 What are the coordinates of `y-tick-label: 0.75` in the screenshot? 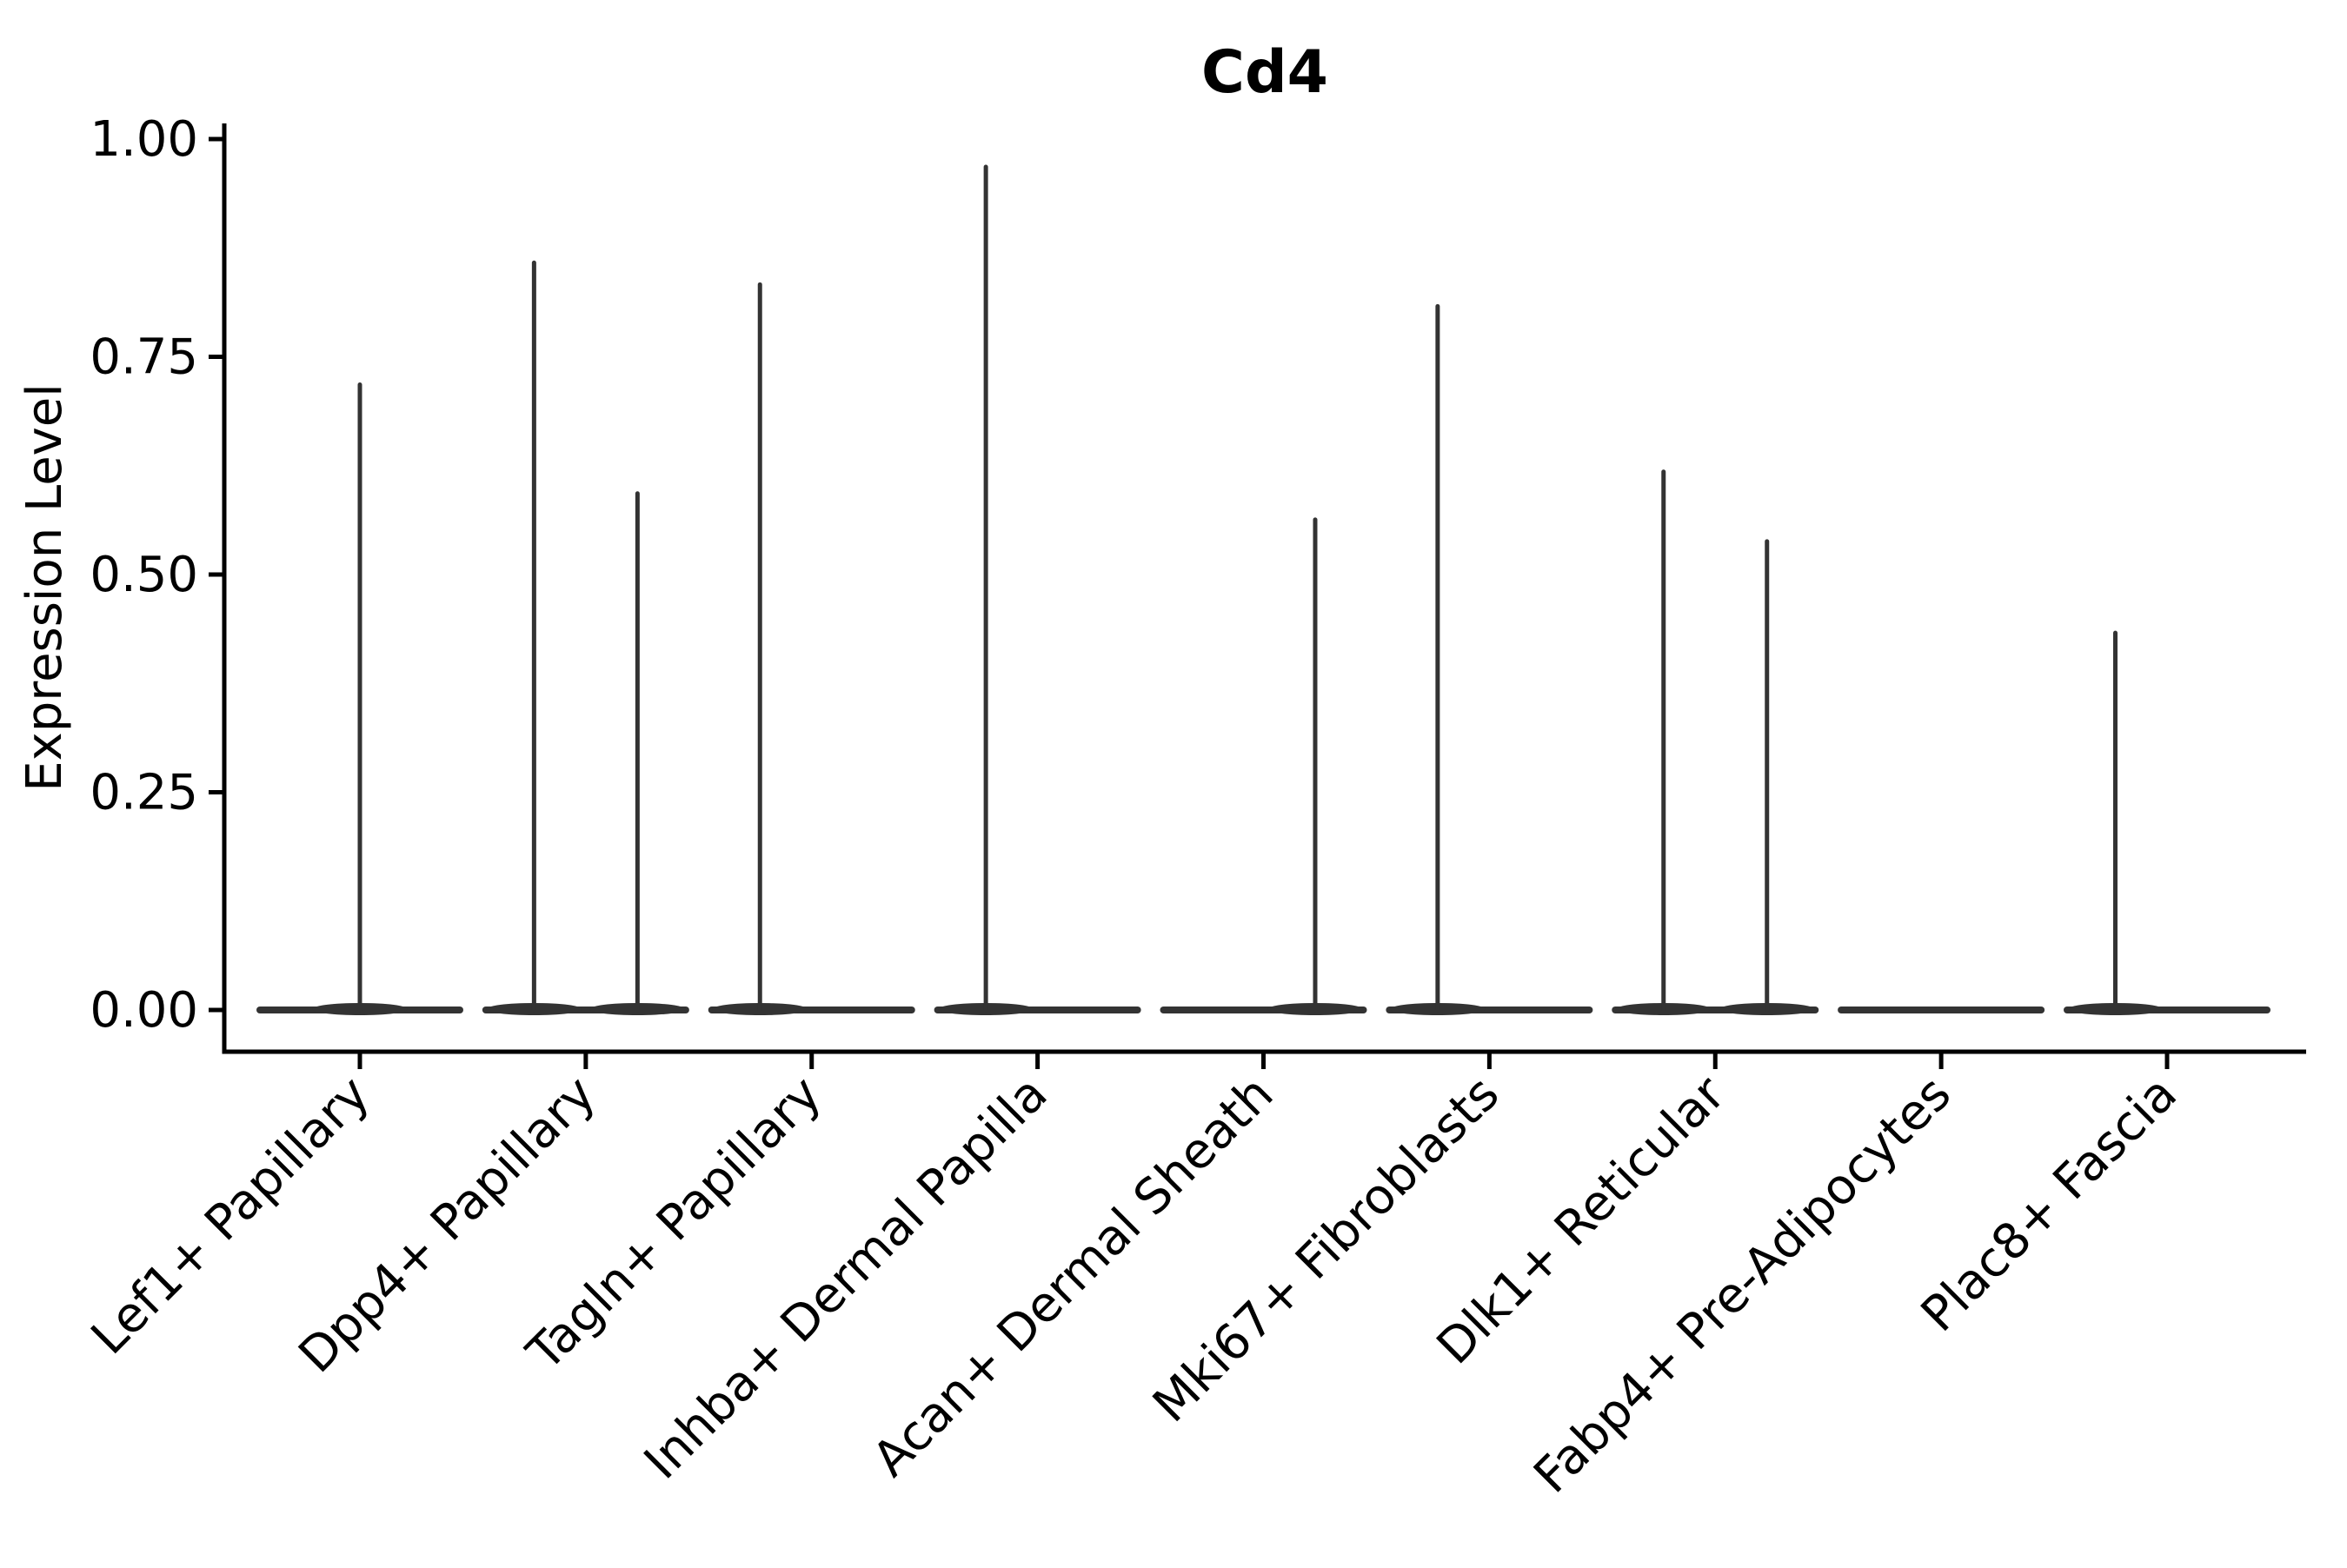 It's located at (144, 357).